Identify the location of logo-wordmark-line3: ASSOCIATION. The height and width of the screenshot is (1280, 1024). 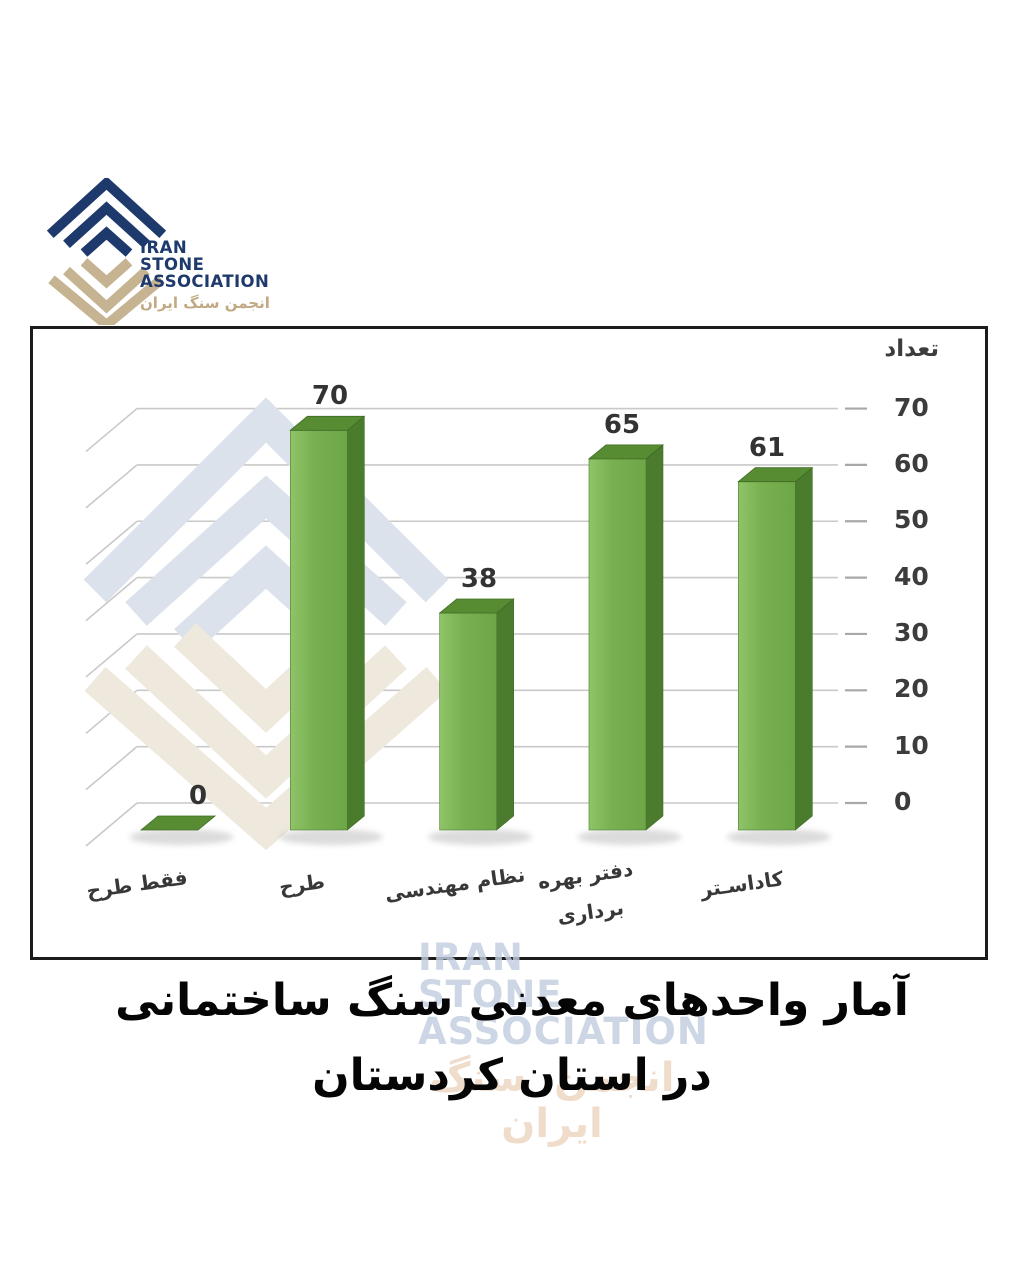
(205, 281).